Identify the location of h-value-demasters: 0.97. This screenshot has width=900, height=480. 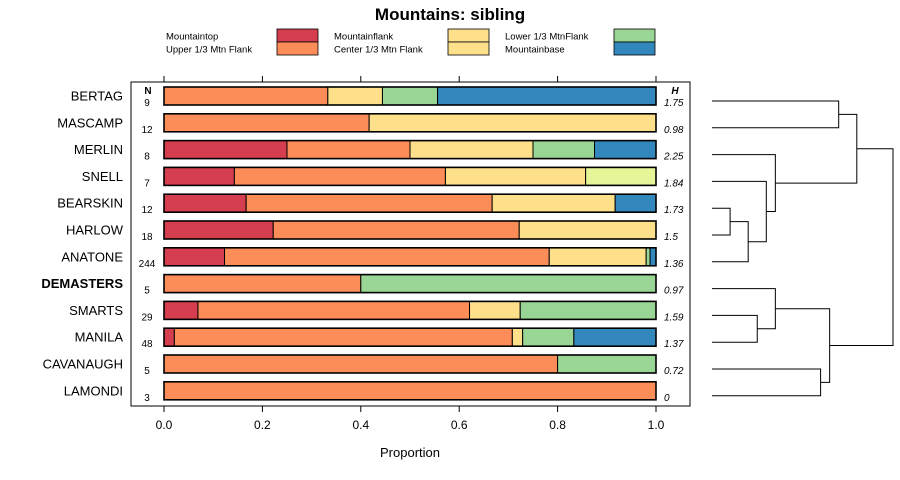
(674, 291).